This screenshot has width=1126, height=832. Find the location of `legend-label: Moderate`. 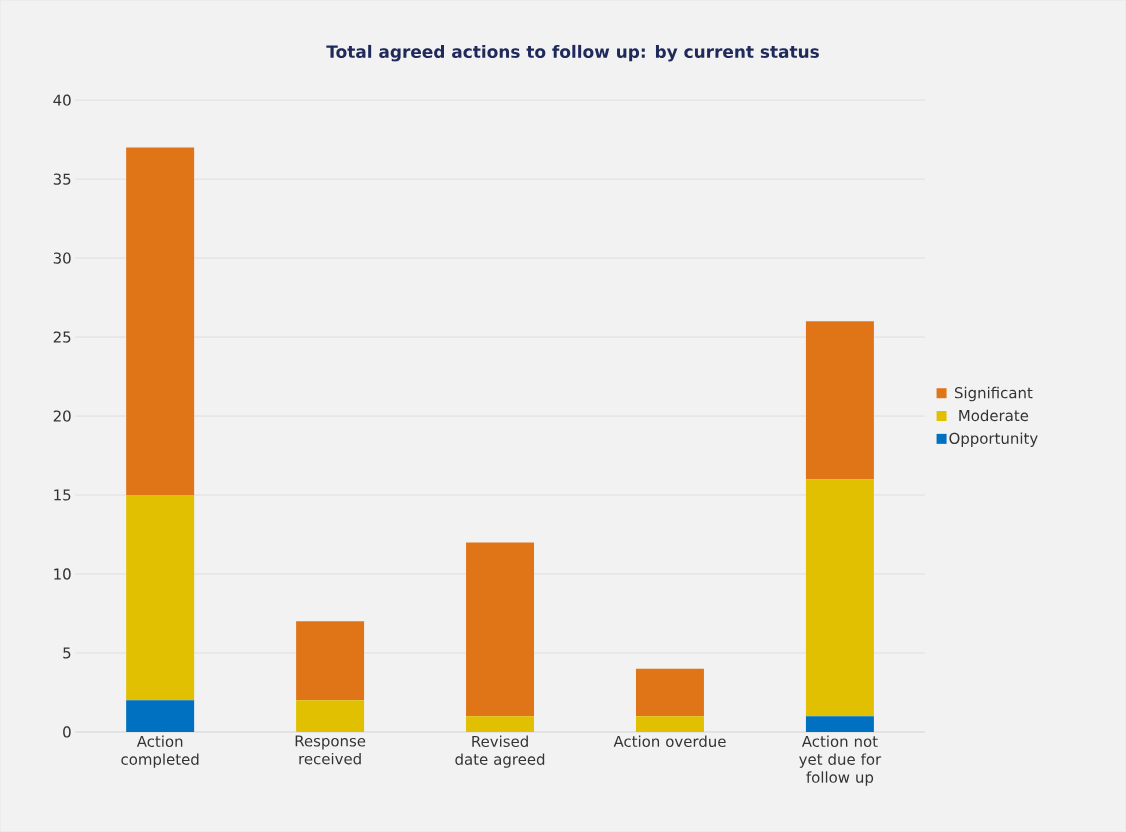

legend-label: Moderate is located at coordinates (994, 415).